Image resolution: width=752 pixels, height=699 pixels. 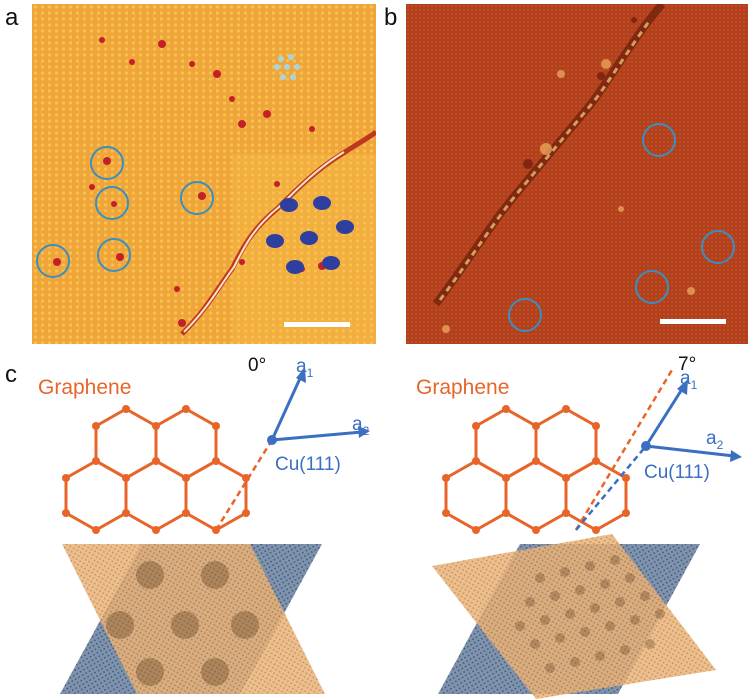 I want to click on cu-label-right: Cu(111), so click(x=677, y=472).